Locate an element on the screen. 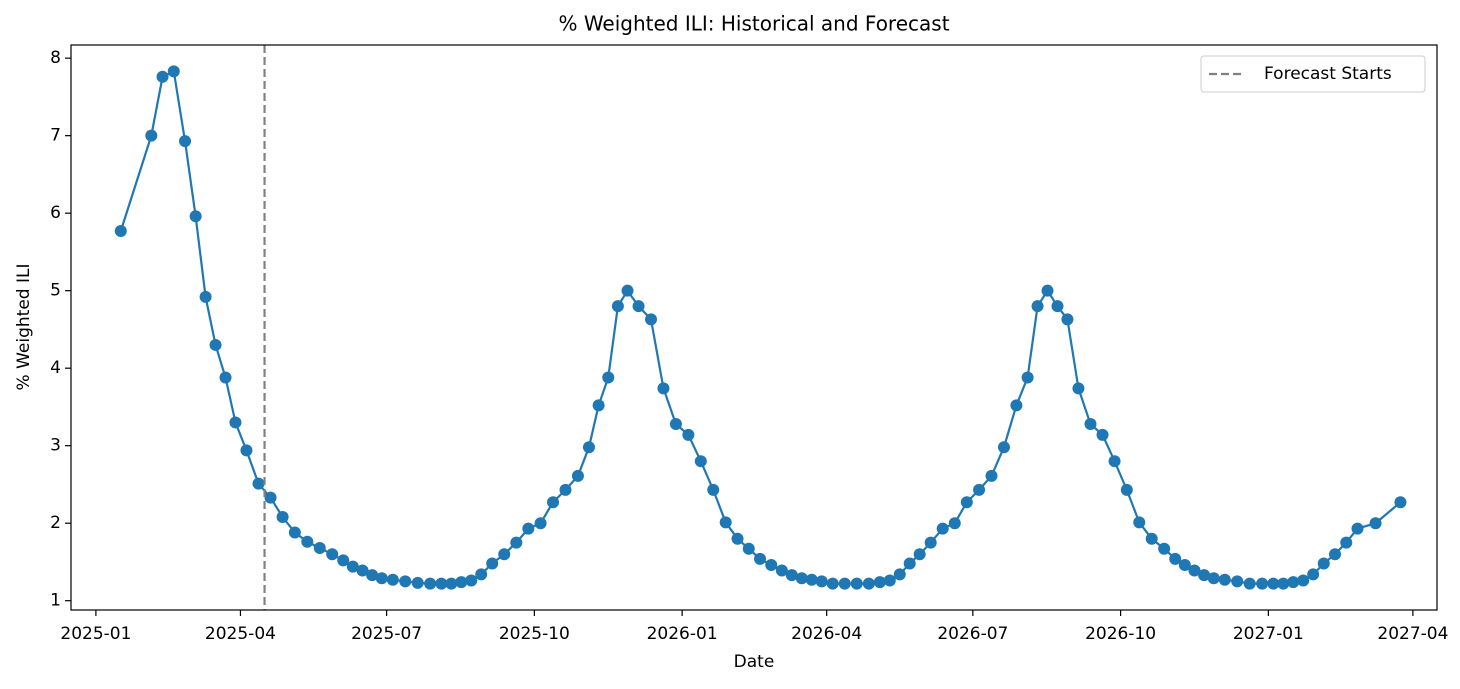  x-tick-label: 2025-01 is located at coordinates (95, 634).